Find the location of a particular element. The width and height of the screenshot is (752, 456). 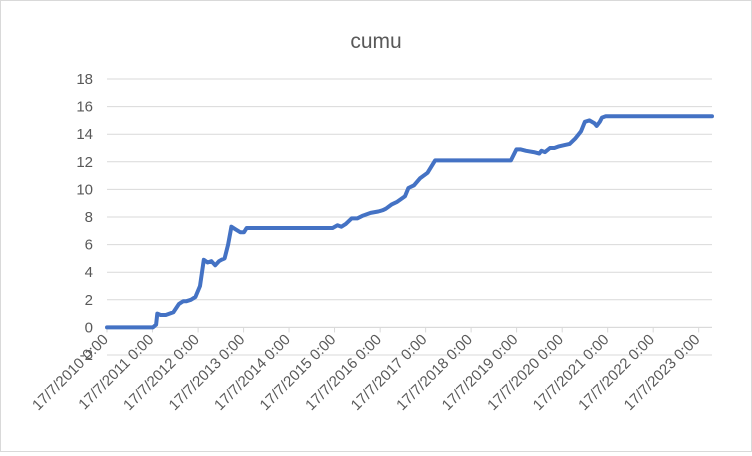

y-tick-label: 18 is located at coordinates (84, 79).